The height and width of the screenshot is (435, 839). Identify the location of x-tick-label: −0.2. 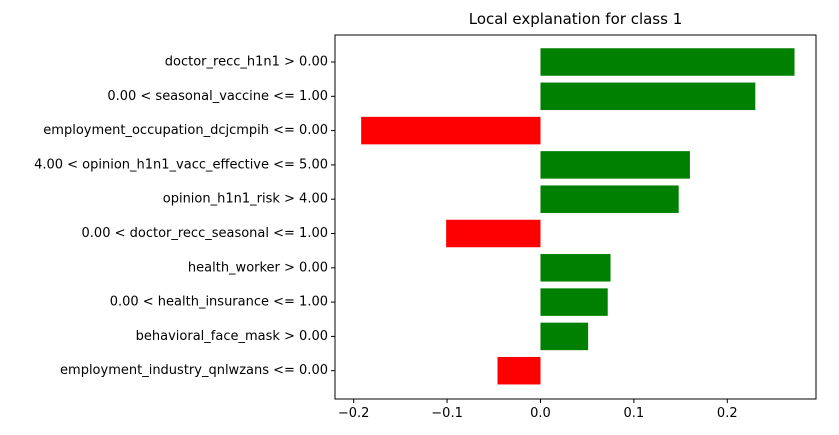
(354, 413).